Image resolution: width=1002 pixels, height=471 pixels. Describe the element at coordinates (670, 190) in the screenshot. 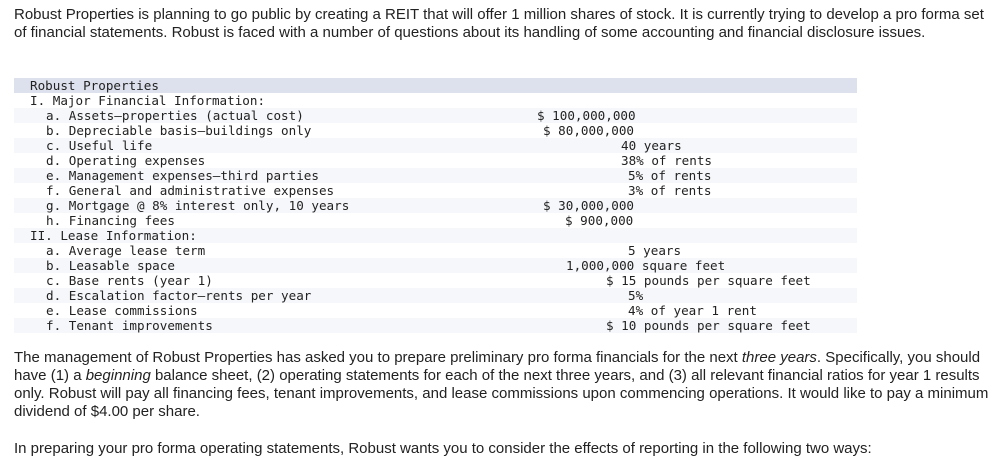

I see `item-value: 3% of rents` at that location.